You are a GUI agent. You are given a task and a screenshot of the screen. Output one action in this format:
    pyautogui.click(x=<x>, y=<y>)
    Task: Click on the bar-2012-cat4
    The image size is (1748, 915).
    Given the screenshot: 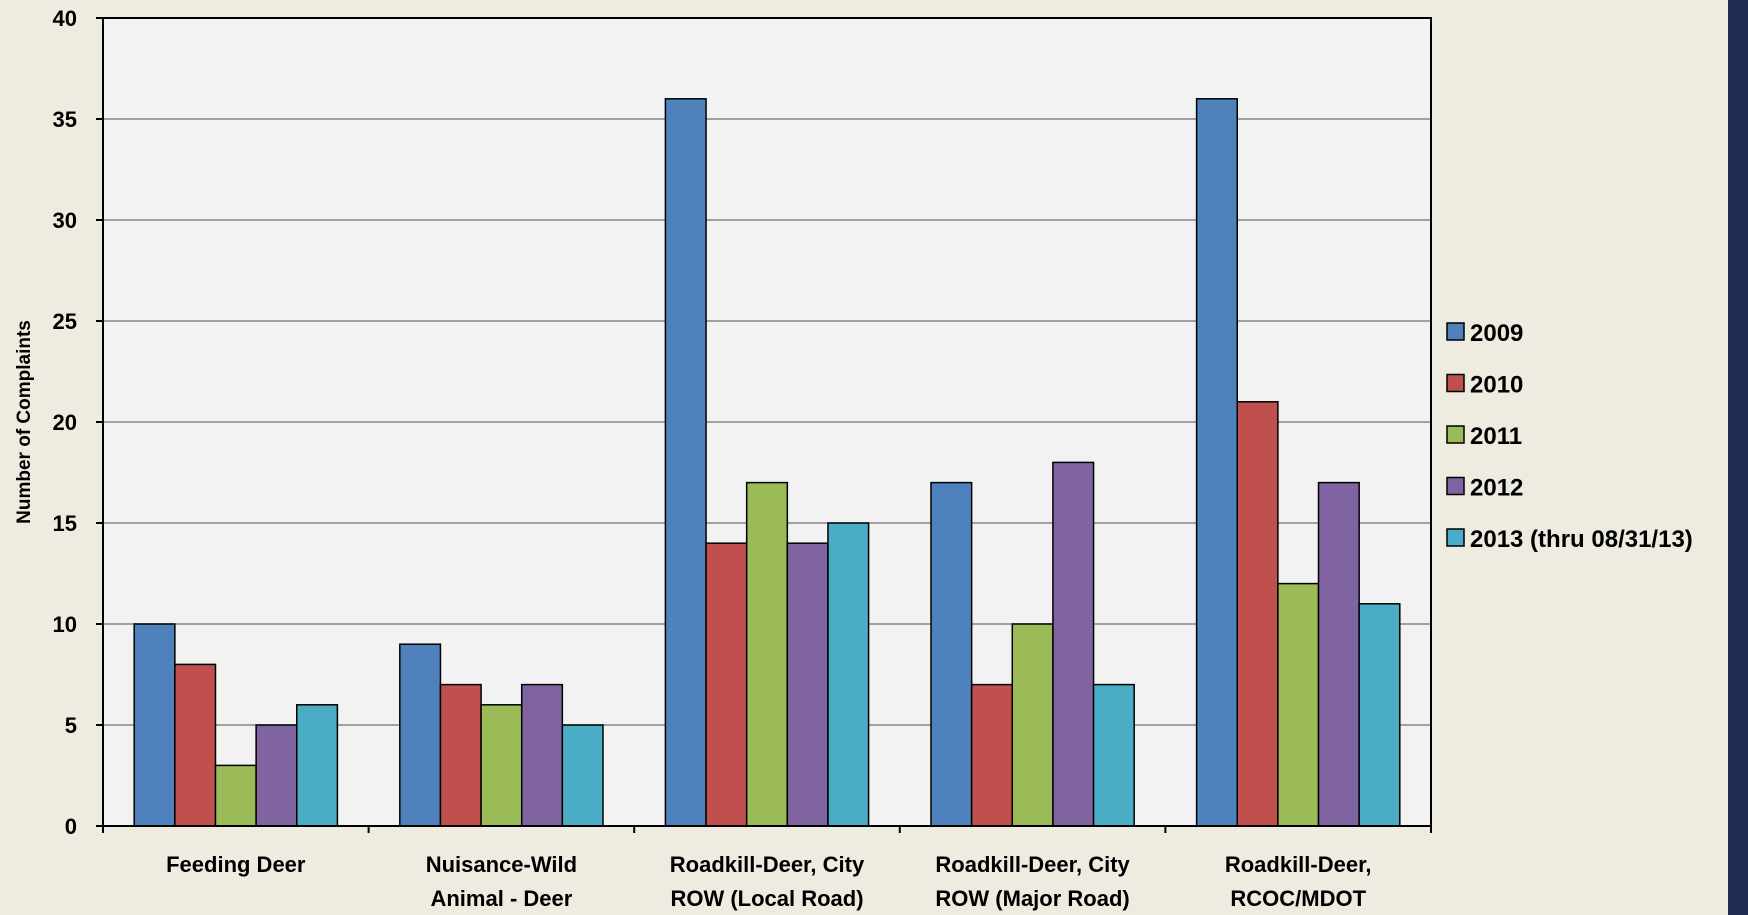 What is the action you would take?
    pyautogui.click(x=1073, y=644)
    